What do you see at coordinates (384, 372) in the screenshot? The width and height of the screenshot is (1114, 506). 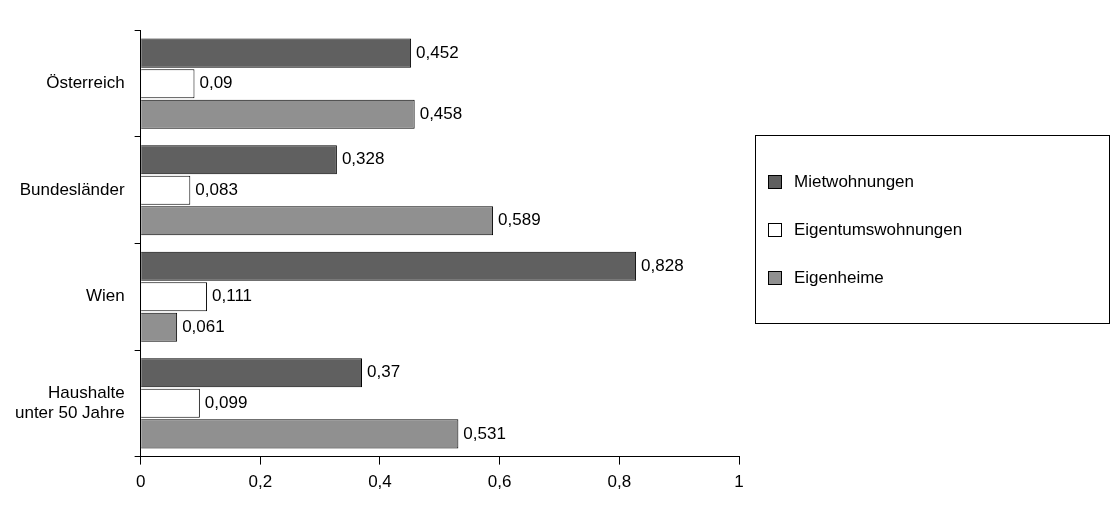 I see `data-label: 0,37` at bounding box center [384, 372].